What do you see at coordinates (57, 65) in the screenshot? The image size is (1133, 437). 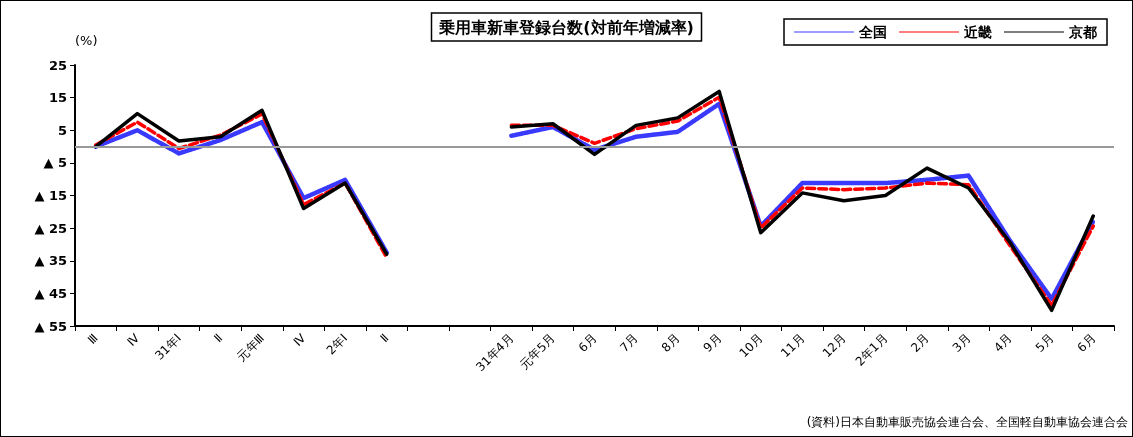 I see `y-tick-label: 25` at bounding box center [57, 65].